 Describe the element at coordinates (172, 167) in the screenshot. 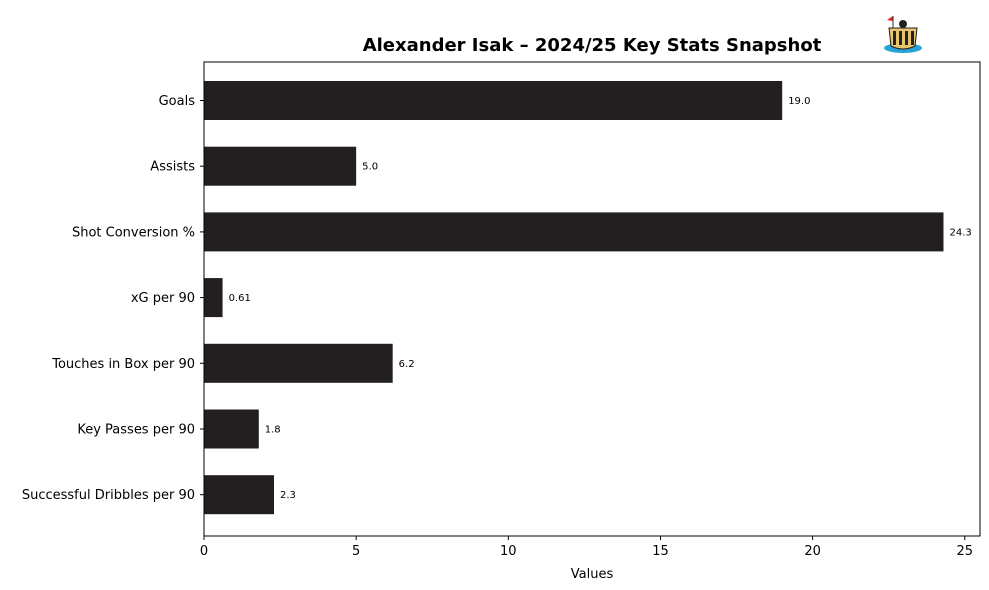

I see `y-tick-label: Assists` at that location.